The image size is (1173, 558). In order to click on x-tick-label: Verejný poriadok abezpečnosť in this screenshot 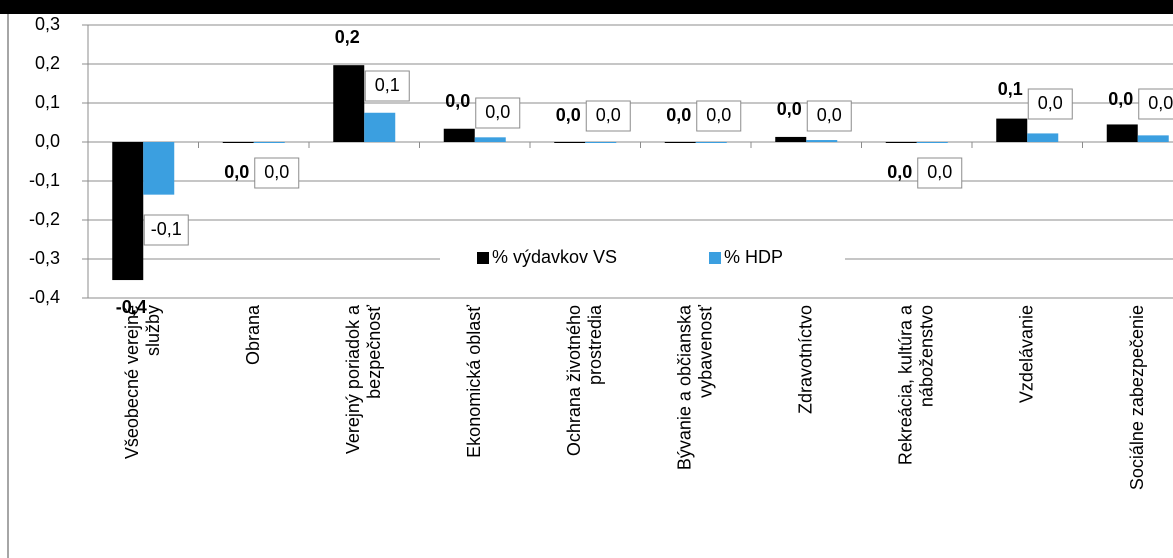, I will do `click(363, 379)`.